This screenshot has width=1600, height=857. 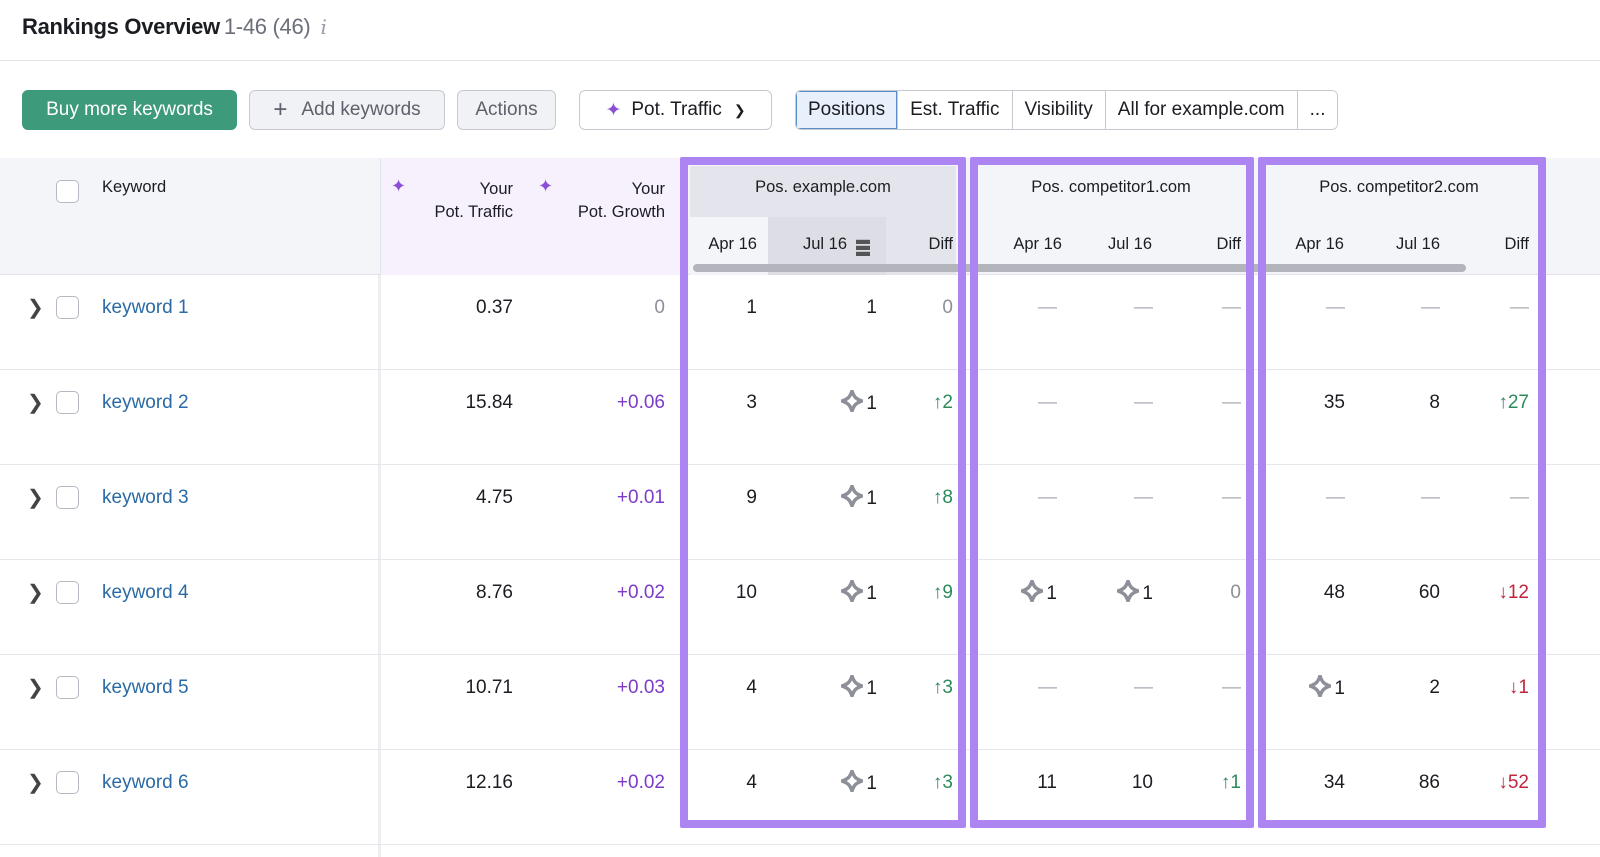 What do you see at coordinates (1319, 244) in the screenshot?
I see `subcol-apr-2: Apr 16` at bounding box center [1319, 244].